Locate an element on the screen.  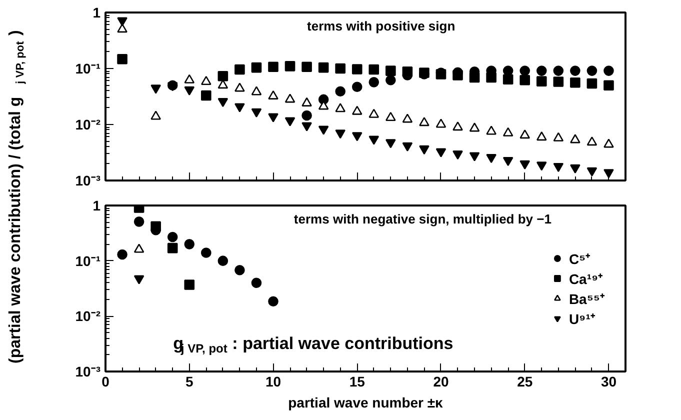
x-tick-label: 0 is located at coordinates (106, 382).